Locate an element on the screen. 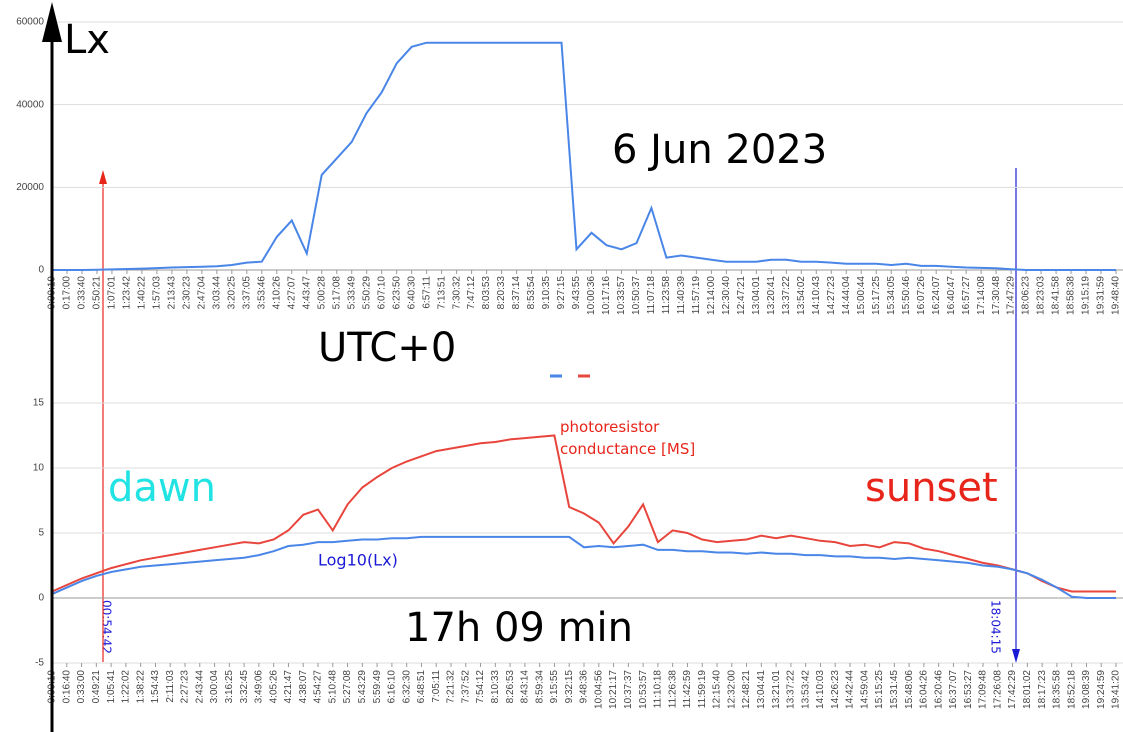 This screenshot has height=732, width=1123. x-tick-label: 9:32:15 is located at coordinates (569, 687).